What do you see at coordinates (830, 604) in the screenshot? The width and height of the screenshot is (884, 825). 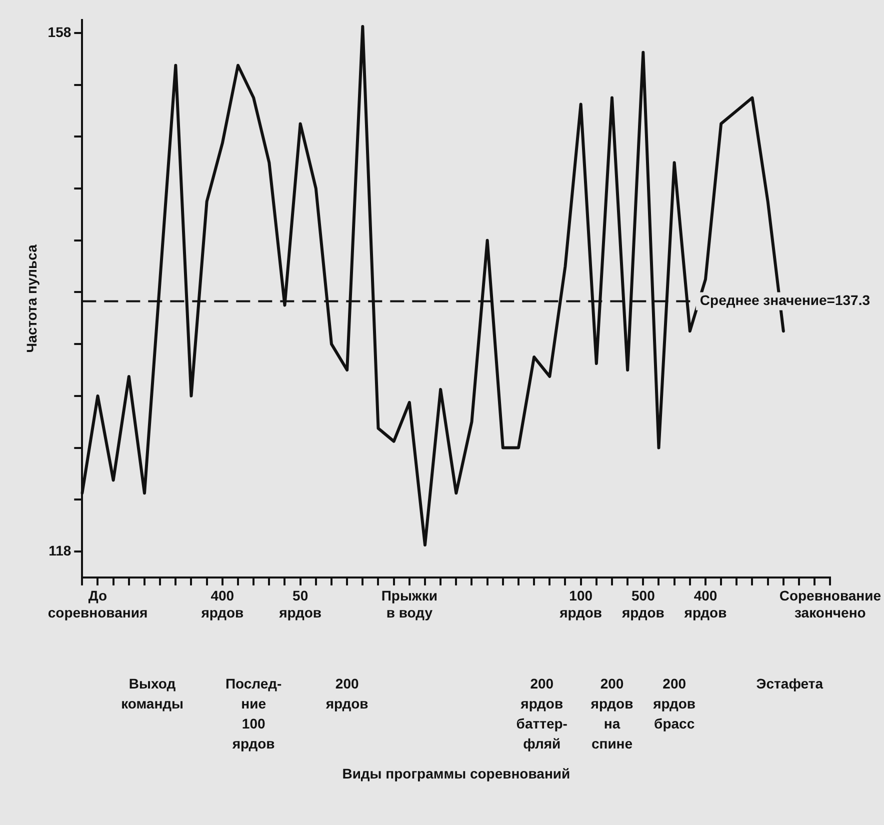 I see `x-tick-label: Соревнование закончено` at bounding box center [830, 604].